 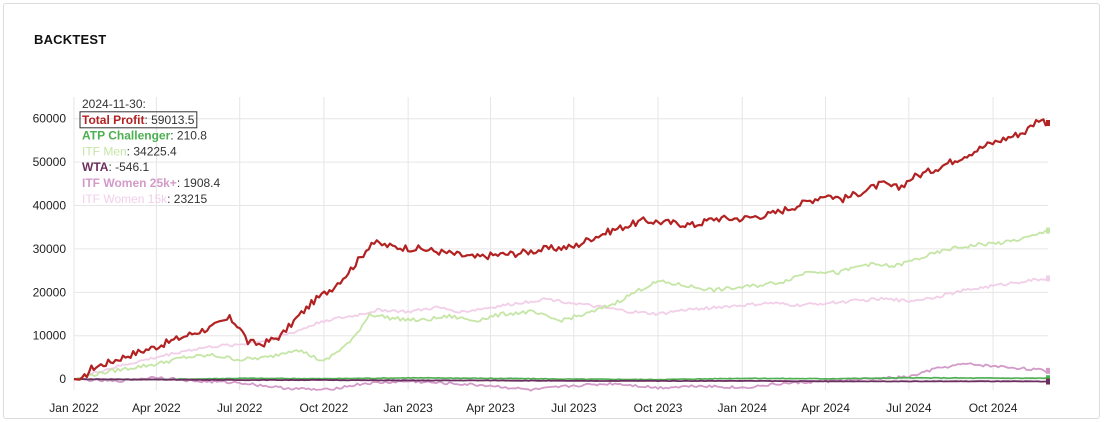 I want to click on legend-series-value: : 1908.4, so click(x=199, y=183).